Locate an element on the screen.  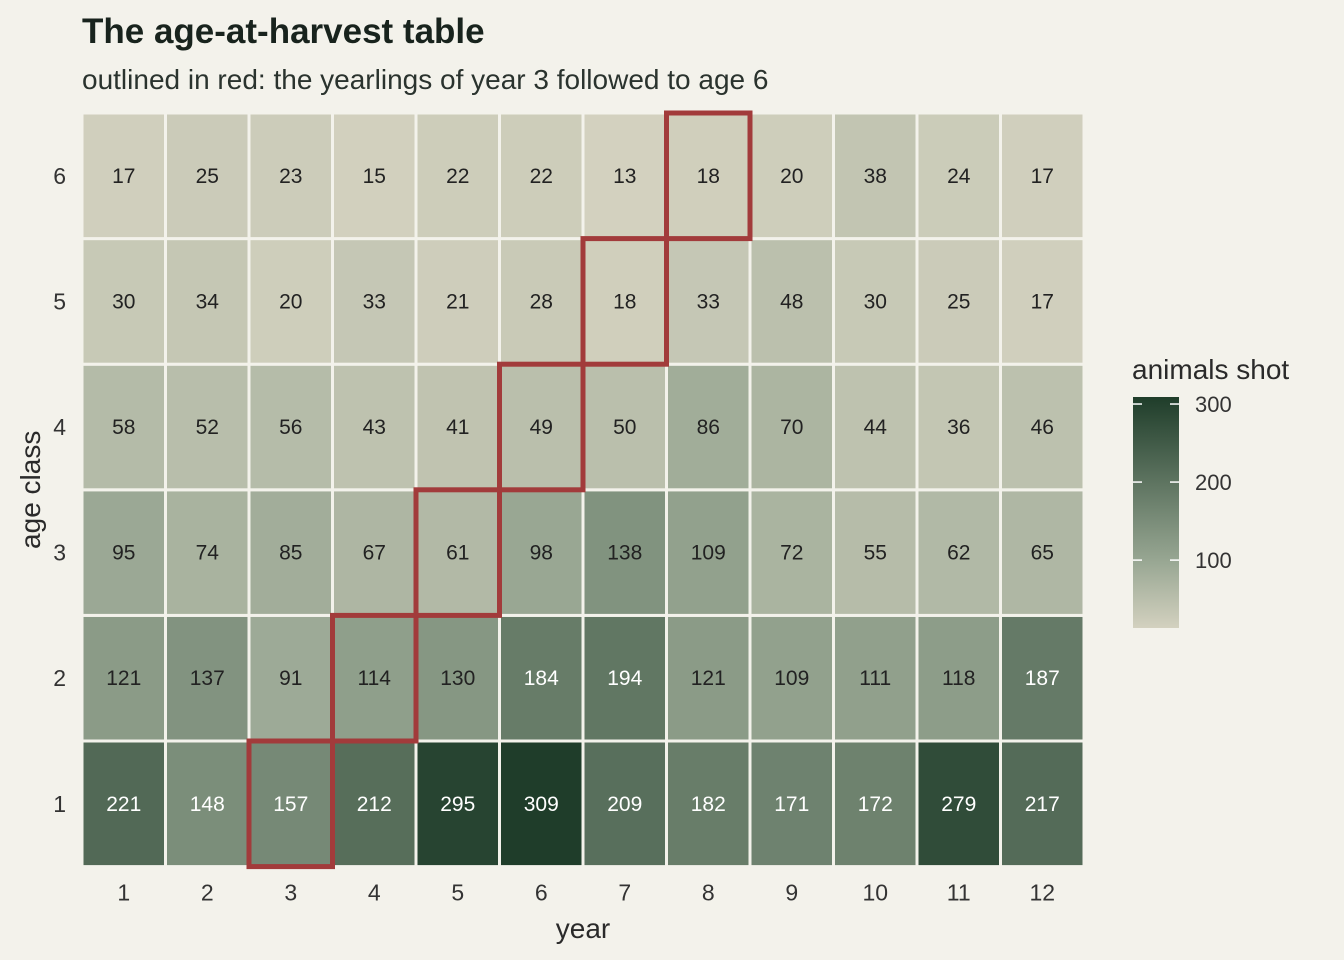
cell-value-label: 34 is located at coordinates (208, 301).